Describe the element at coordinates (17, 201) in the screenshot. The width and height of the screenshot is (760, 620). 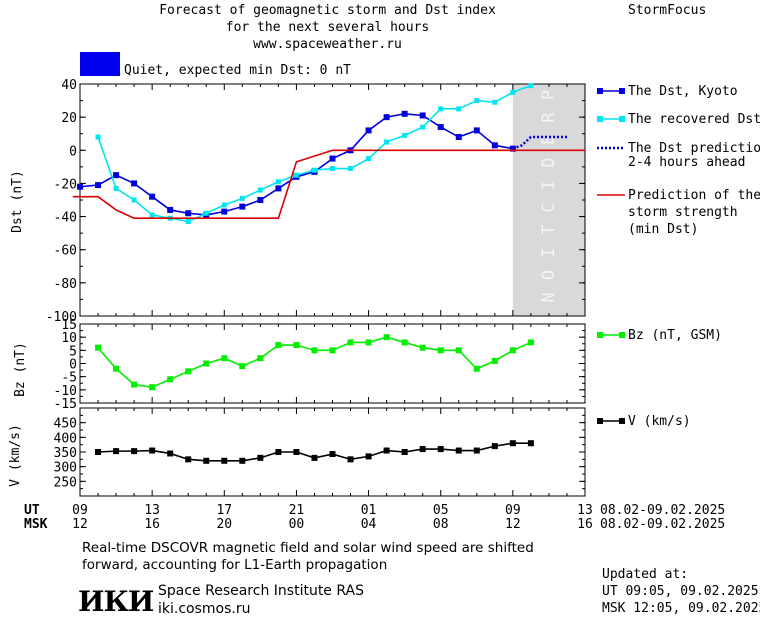
I see `dst-ylabel: Dst (nT)` at that location.